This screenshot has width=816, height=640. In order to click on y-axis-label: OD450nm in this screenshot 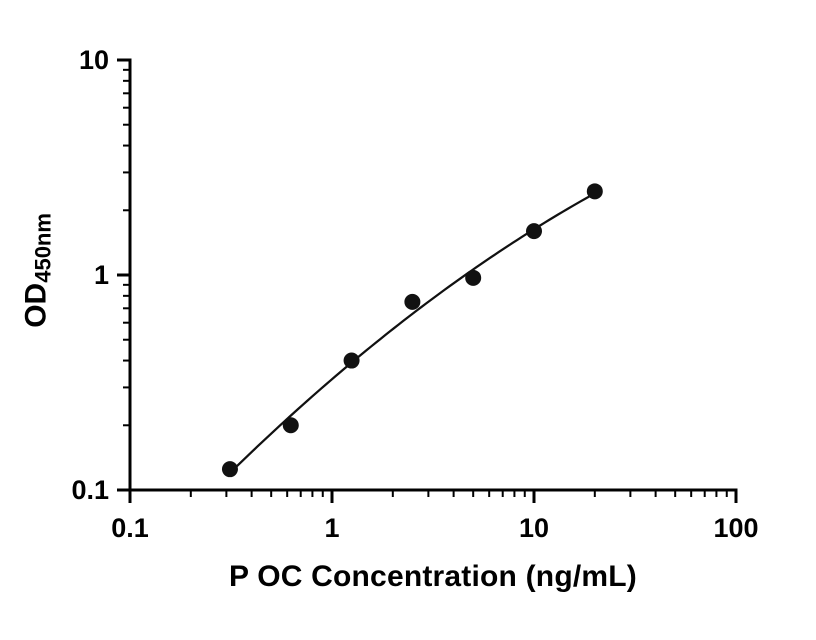, I will do `click(38, 270)`.